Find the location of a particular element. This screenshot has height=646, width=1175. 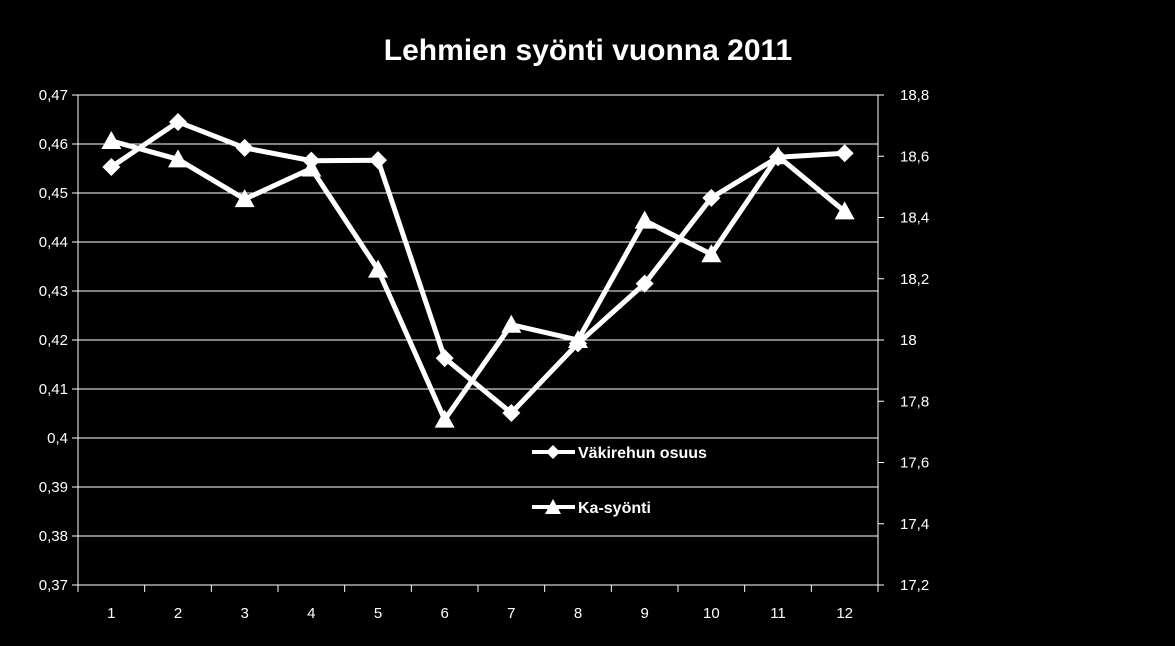

right-axis-tick-label: 18 is located at coordinates (908, 340).